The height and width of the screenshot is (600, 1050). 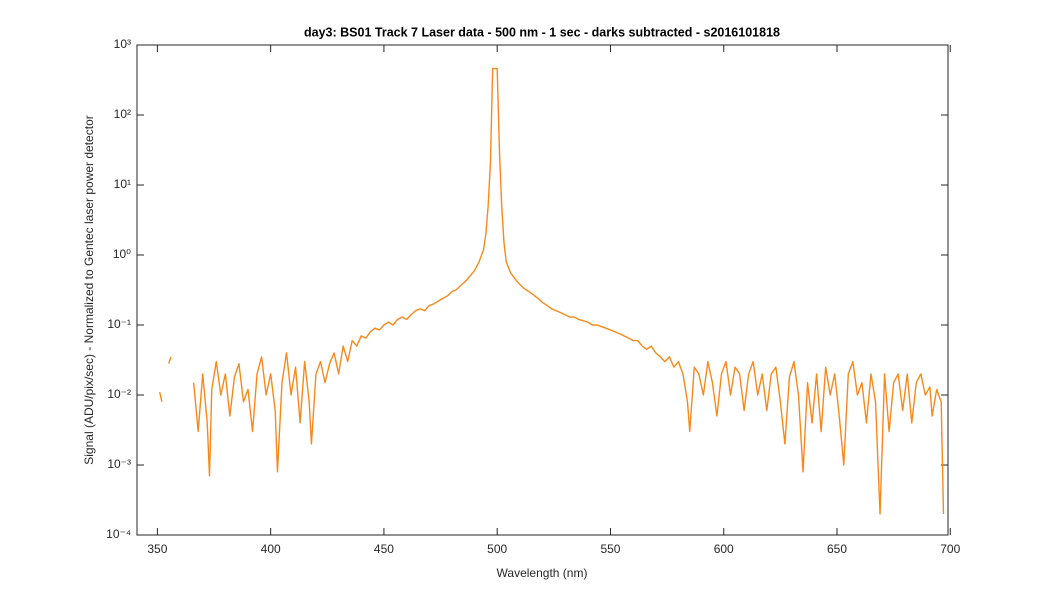 What do you see at coordinates (122, 114) in the screenshot?
I see `y-tick-label: 10²` at bounding box center [122, 114].